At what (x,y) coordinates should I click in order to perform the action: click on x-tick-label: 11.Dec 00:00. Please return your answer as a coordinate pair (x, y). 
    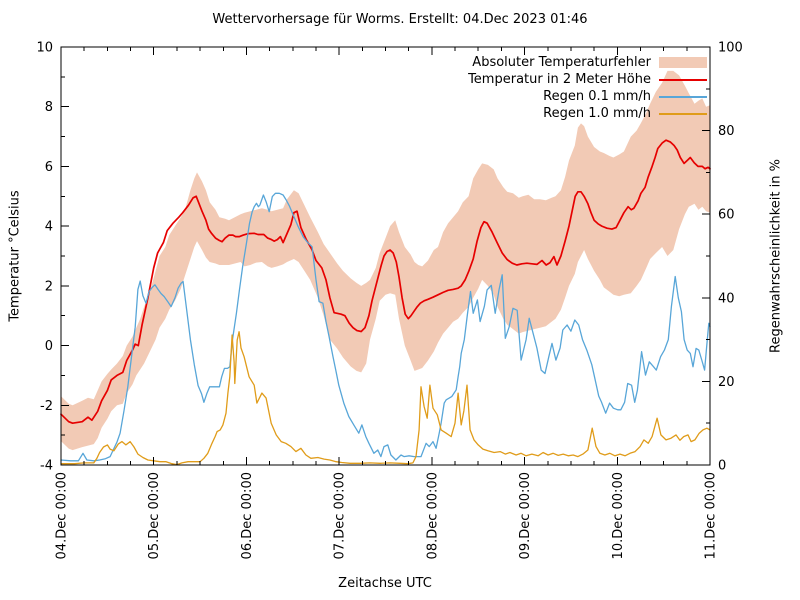
    Looking at the image, I should click on (711, 515).